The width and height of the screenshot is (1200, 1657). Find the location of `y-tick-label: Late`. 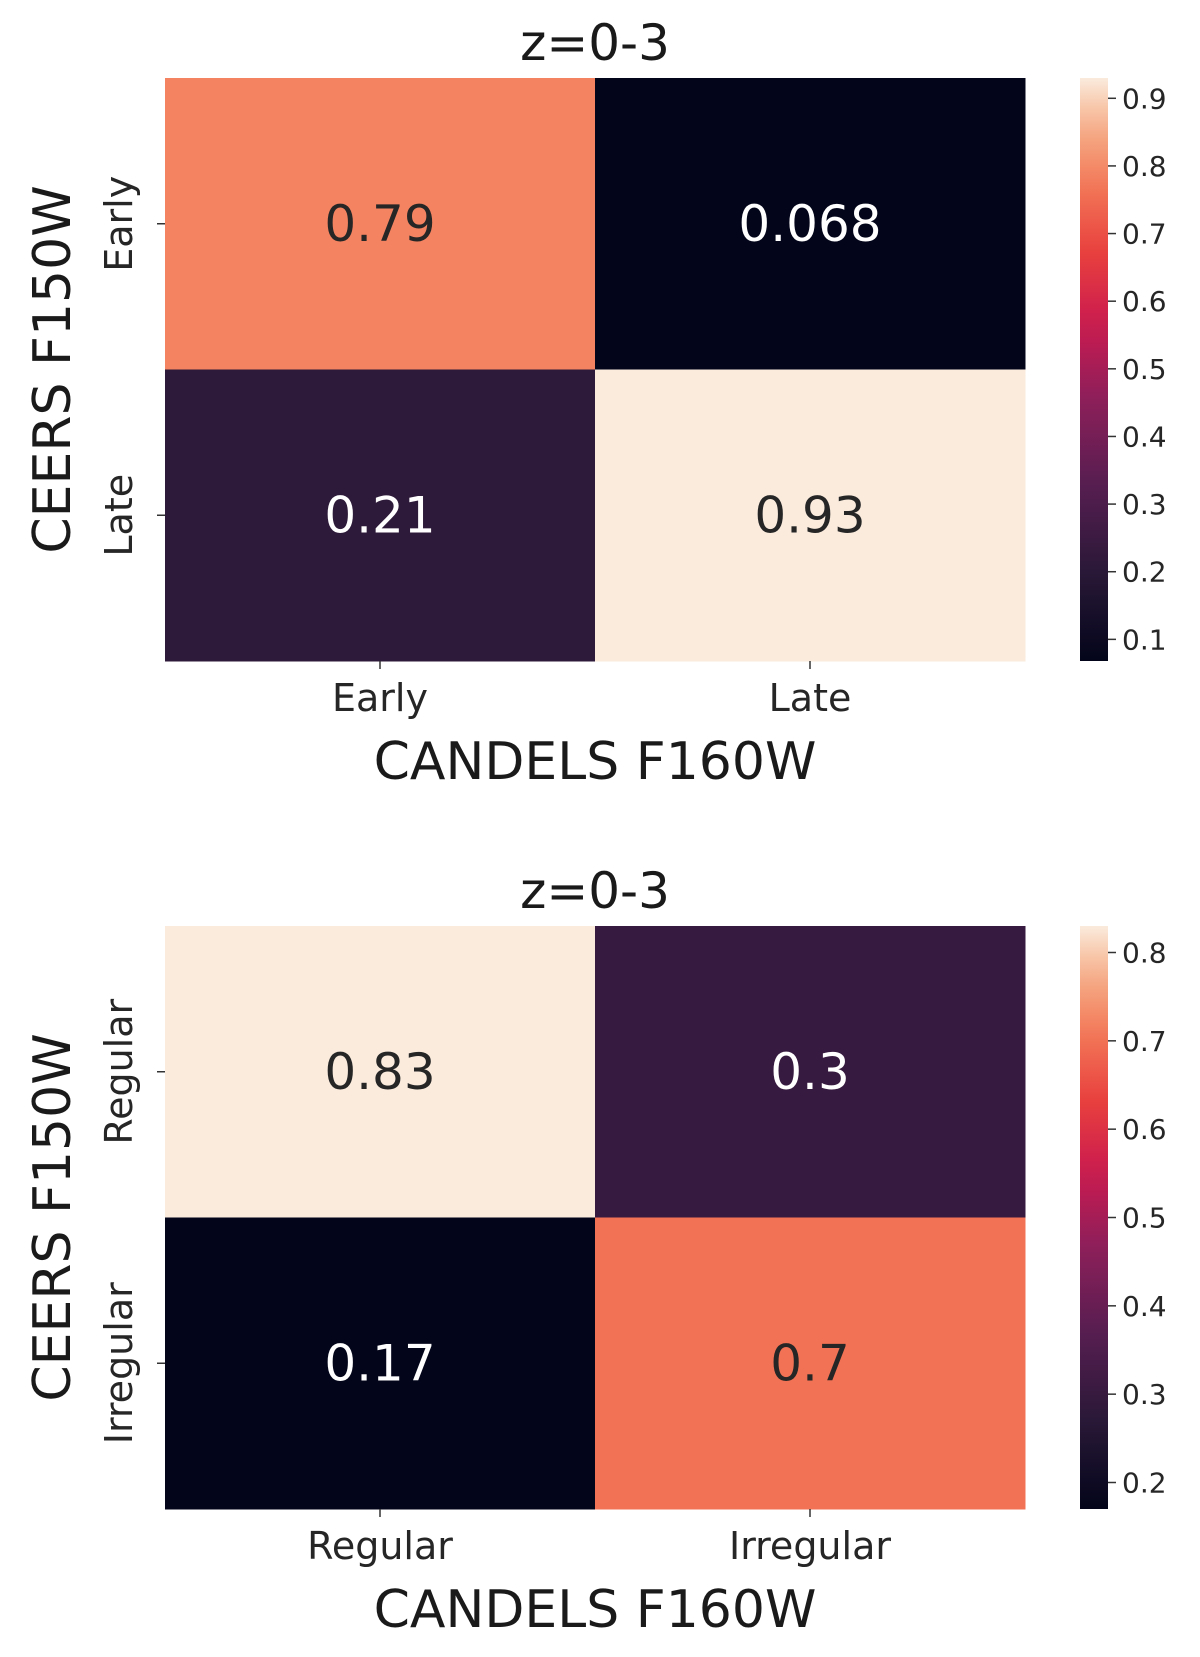

y-tick-label: Late is located at coordinates (119, 515).